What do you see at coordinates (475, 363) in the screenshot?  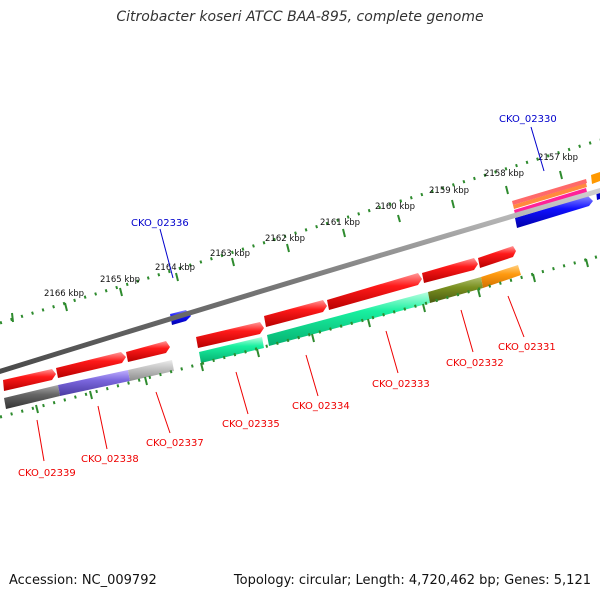 I see `gene-label: CKO_02332` at bounding box center [475, 363].